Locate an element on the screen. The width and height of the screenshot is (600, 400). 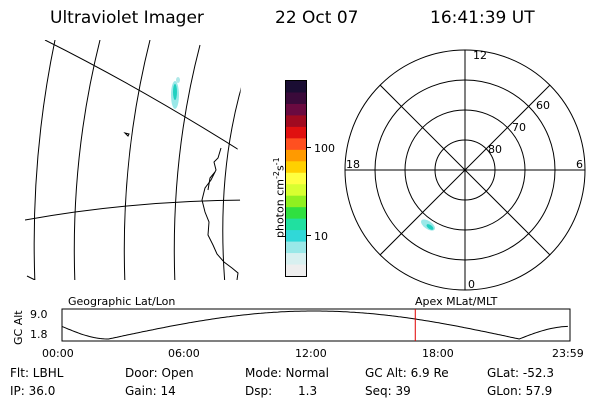
y-axis-label: GC Alt is located at coordinates (18, 327).